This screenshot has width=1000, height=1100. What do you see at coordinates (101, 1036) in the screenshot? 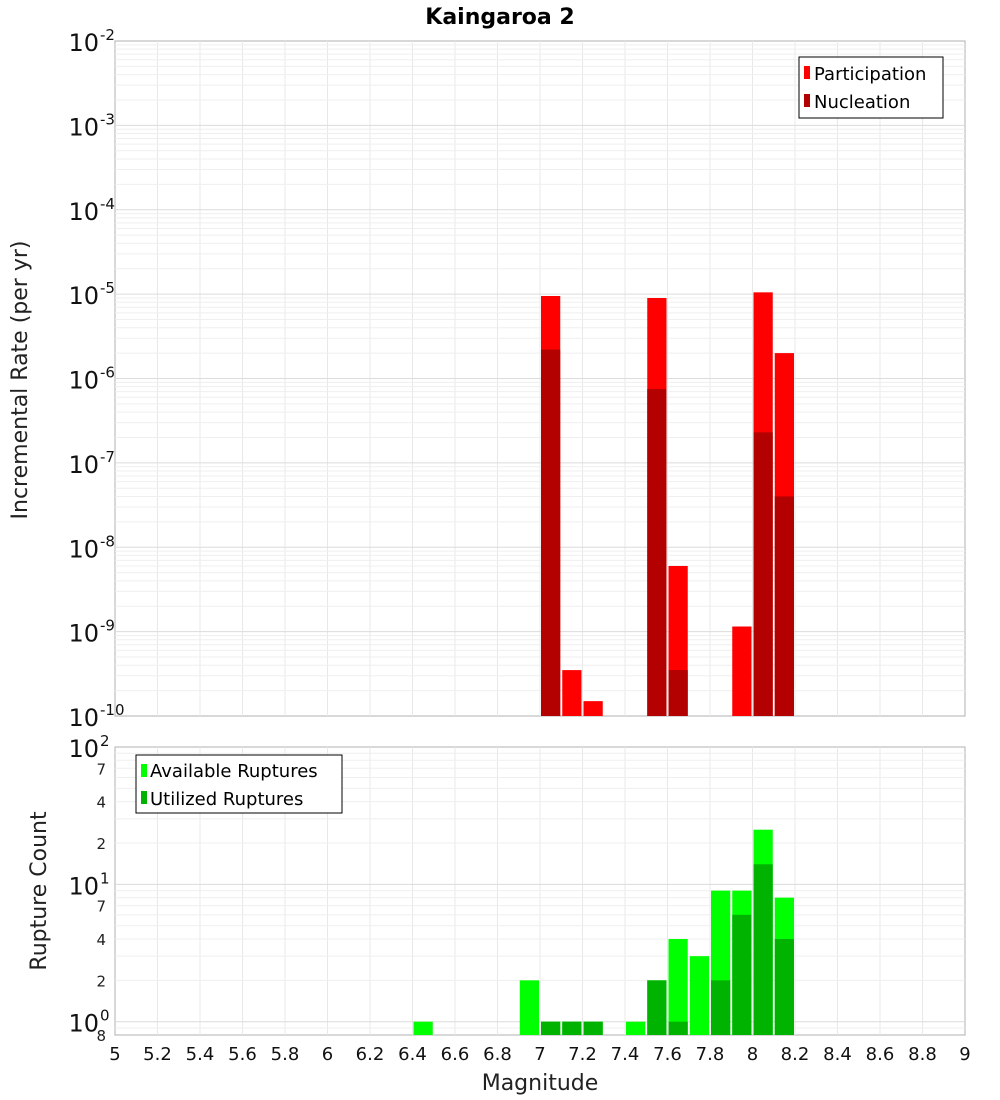
I see `y-minor-tick-label: 8` at bounding box center [101, 1036].